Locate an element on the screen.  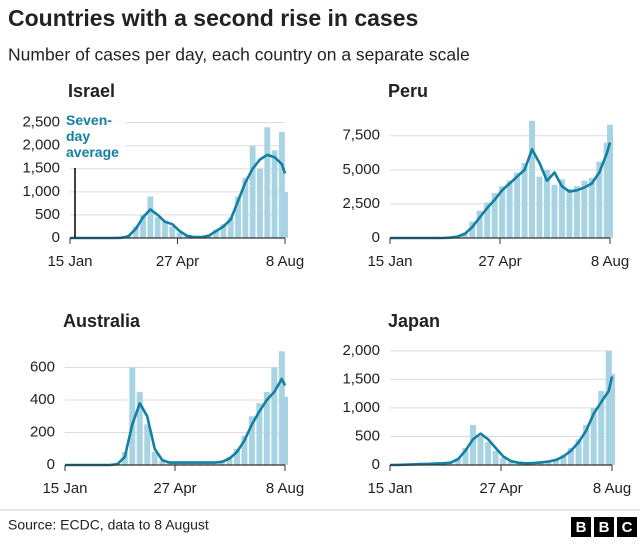
panel-title: Peru is located at coordinates (408, 91).